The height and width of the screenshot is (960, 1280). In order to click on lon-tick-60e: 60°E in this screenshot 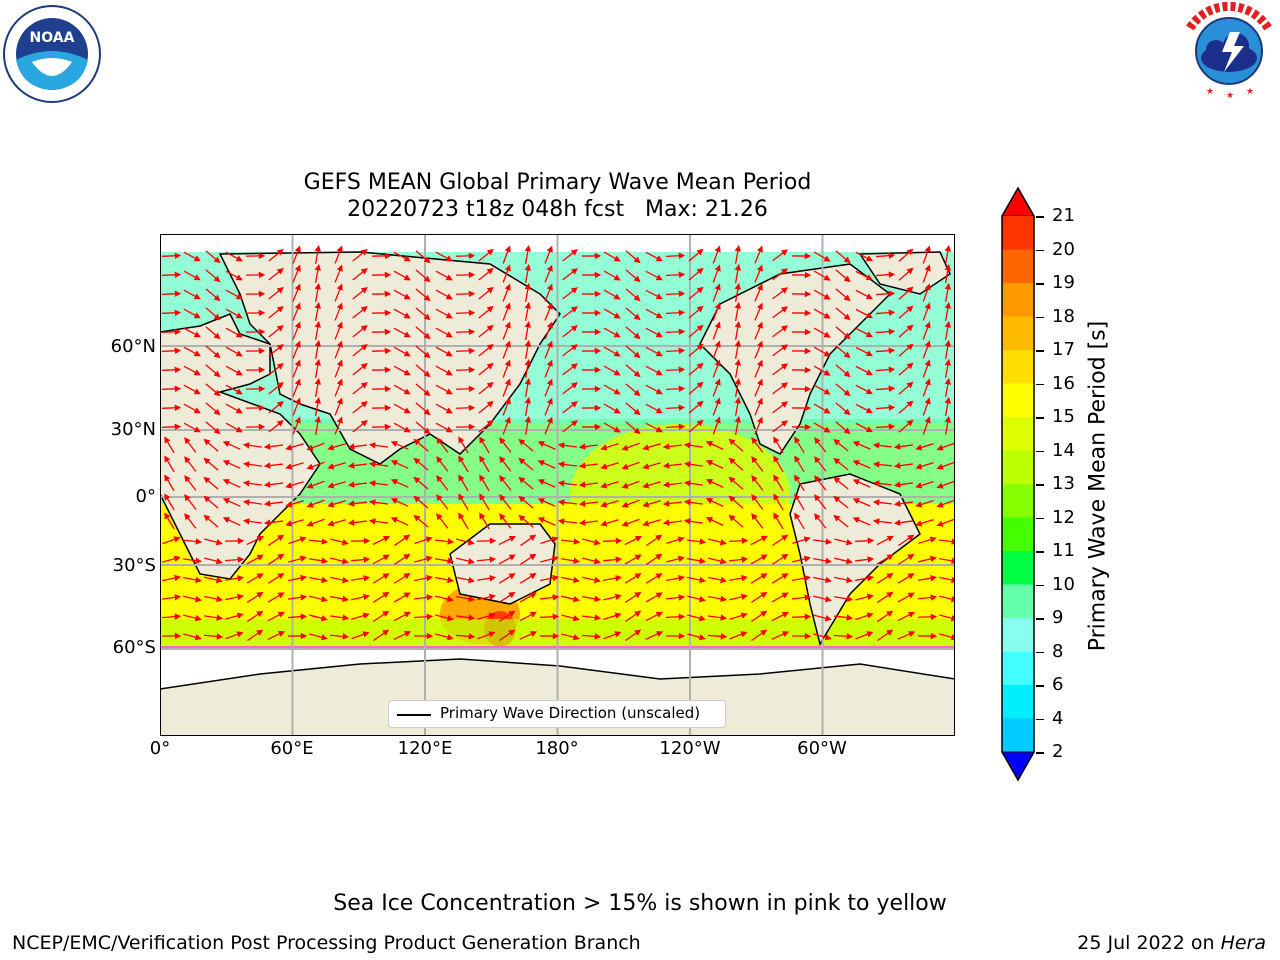, I will do `click(292, 748)`.